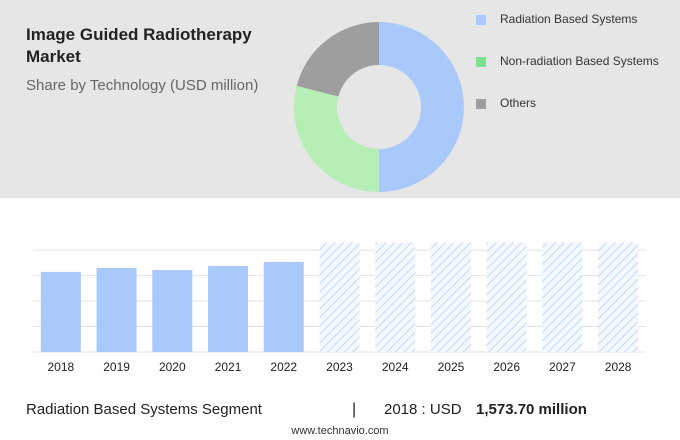 This screenshot has width=680, height=440. Describe the element at coordinates (423, 409) in the screenshot. I see `footer-year: 2018 : USD` at that location.